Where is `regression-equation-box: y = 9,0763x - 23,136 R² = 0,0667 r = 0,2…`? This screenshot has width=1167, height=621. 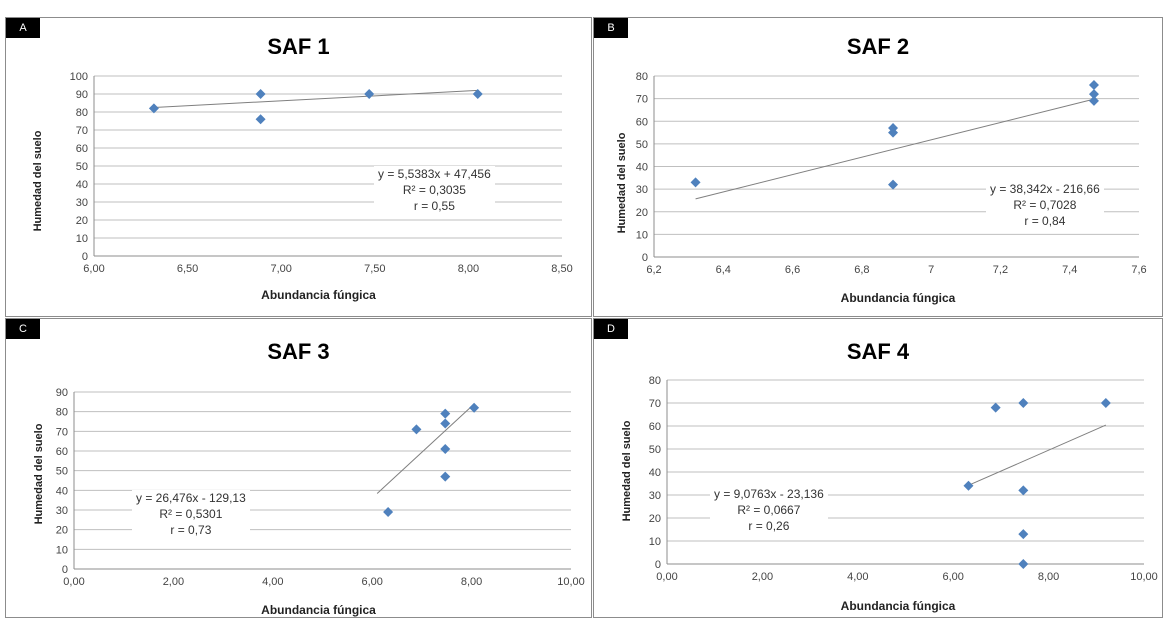
regression-equation-box: y = 9,0763x - 23,136 R² = 0,0667 r = 0,2… is located at coordinates (769, 510).